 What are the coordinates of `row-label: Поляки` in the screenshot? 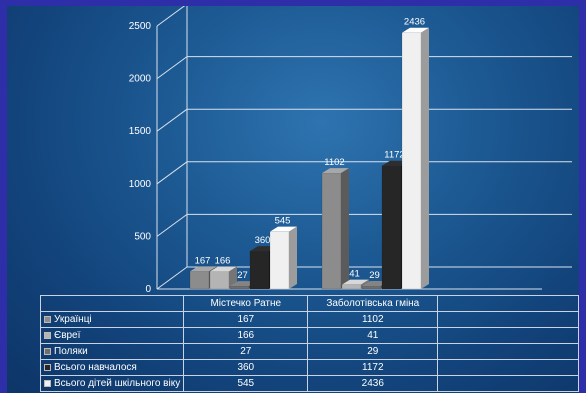 It's located at (71, 351).